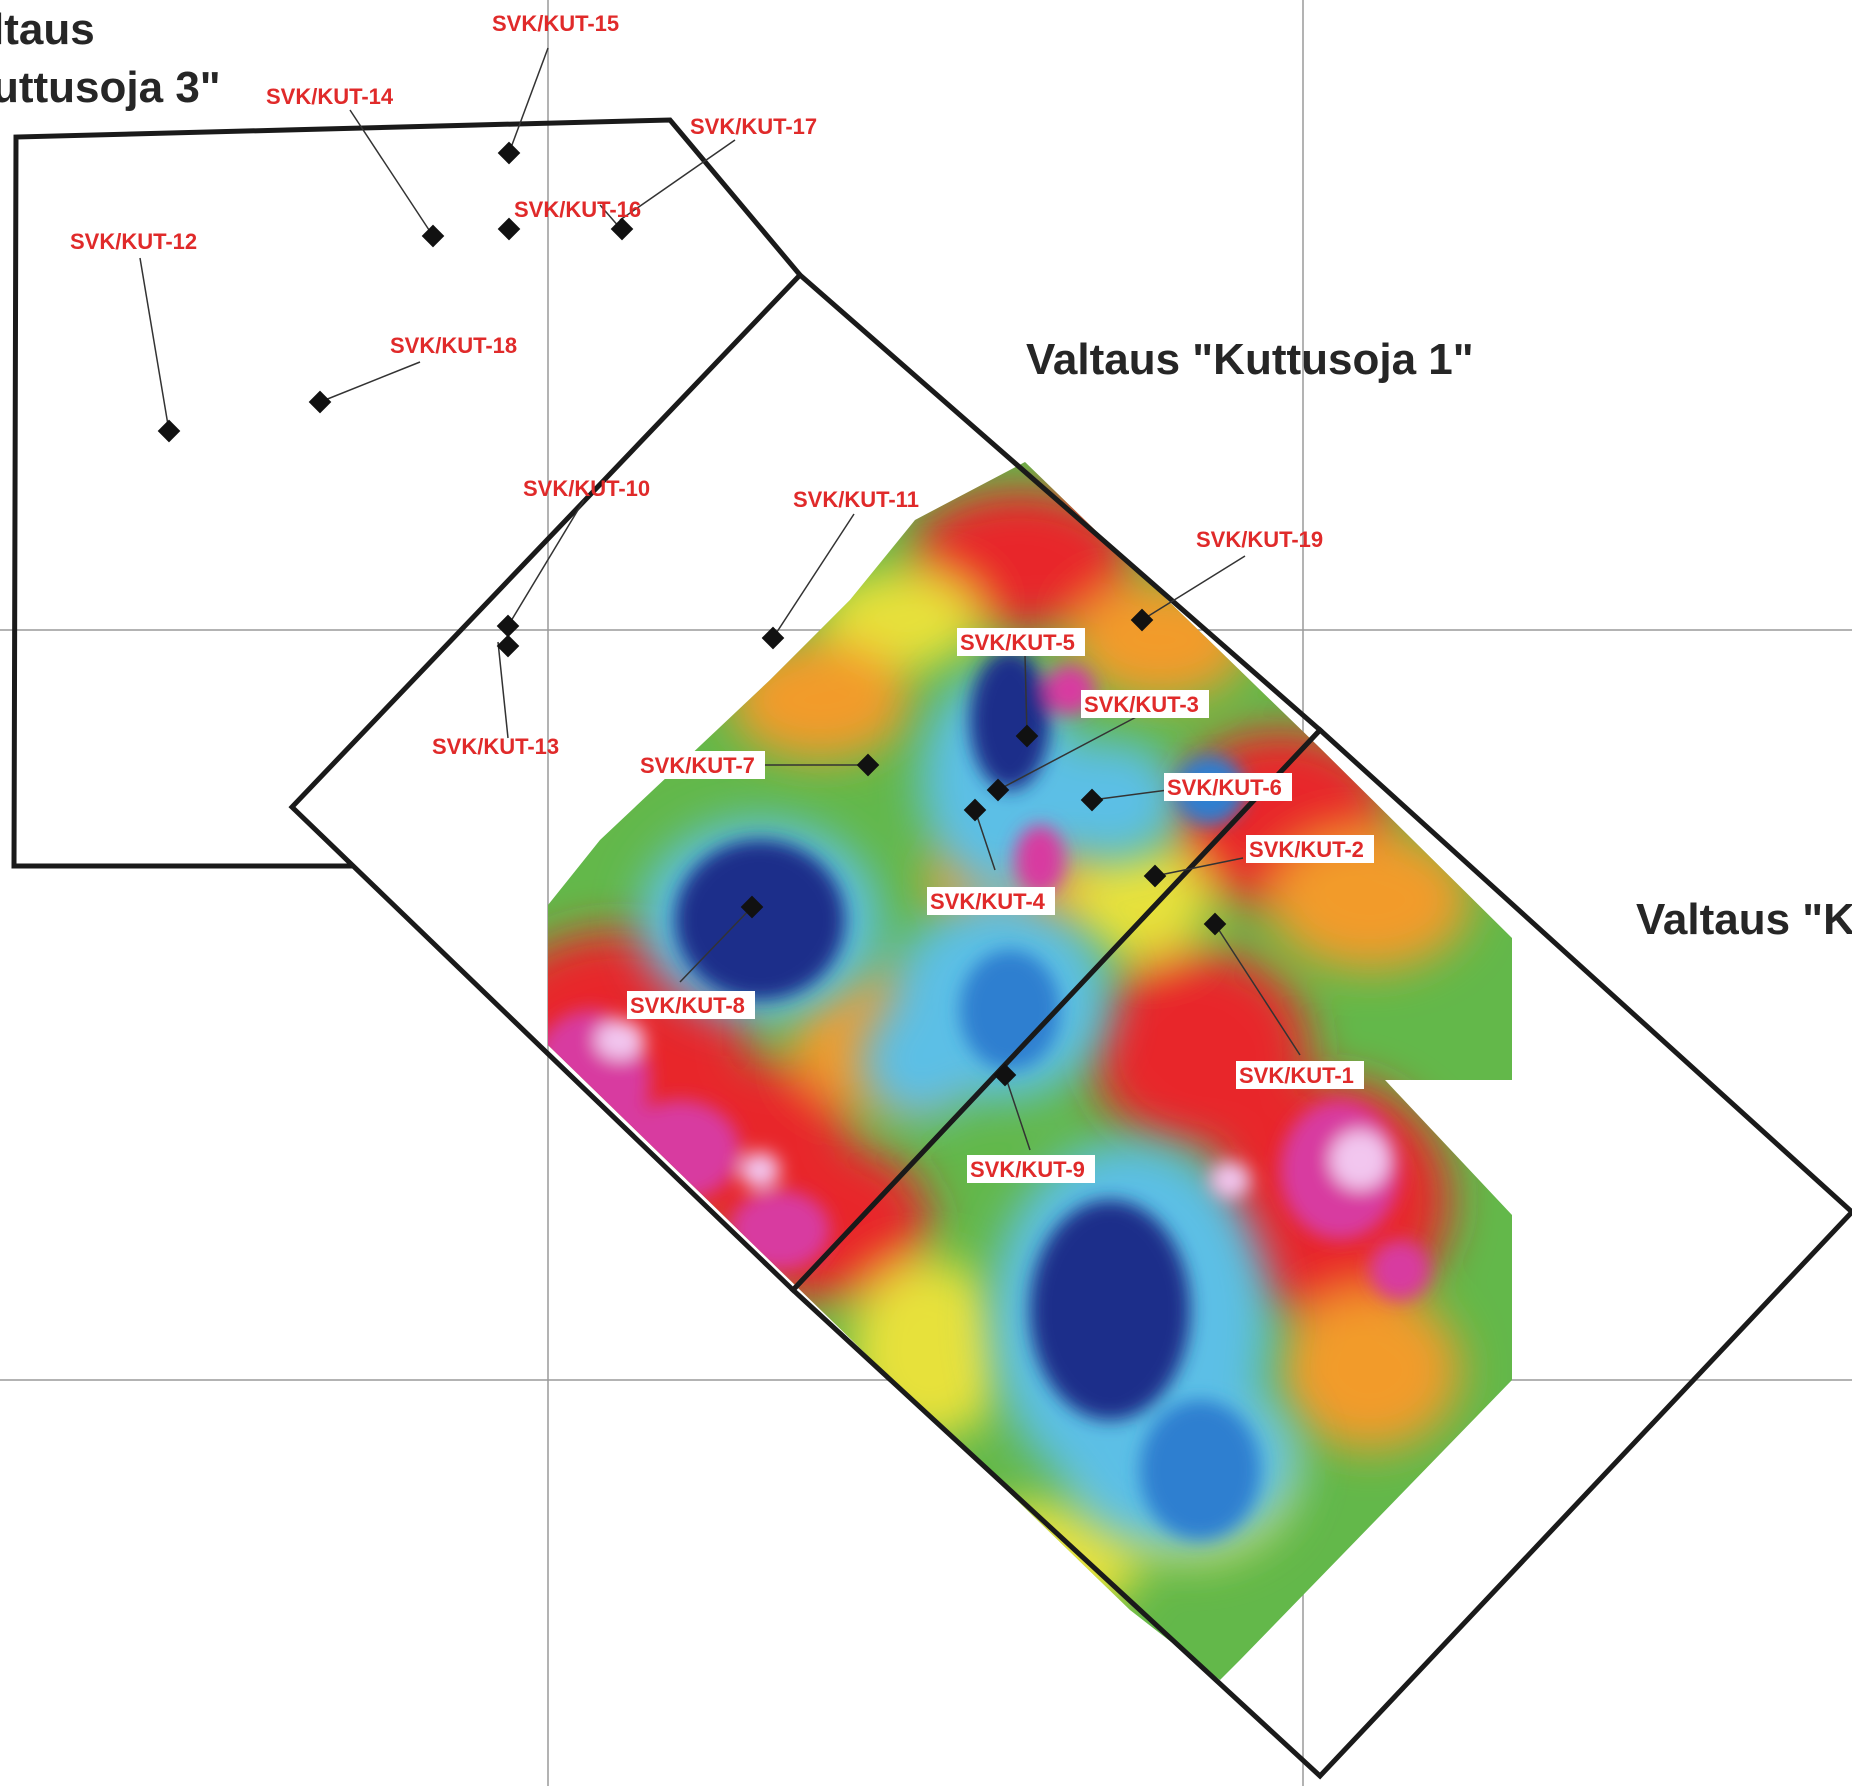 The width and height of the screenshot is (1852, 1786). I want to click on drillhole-label-kut-14: SVK/KUT-14, so click(330, 96).